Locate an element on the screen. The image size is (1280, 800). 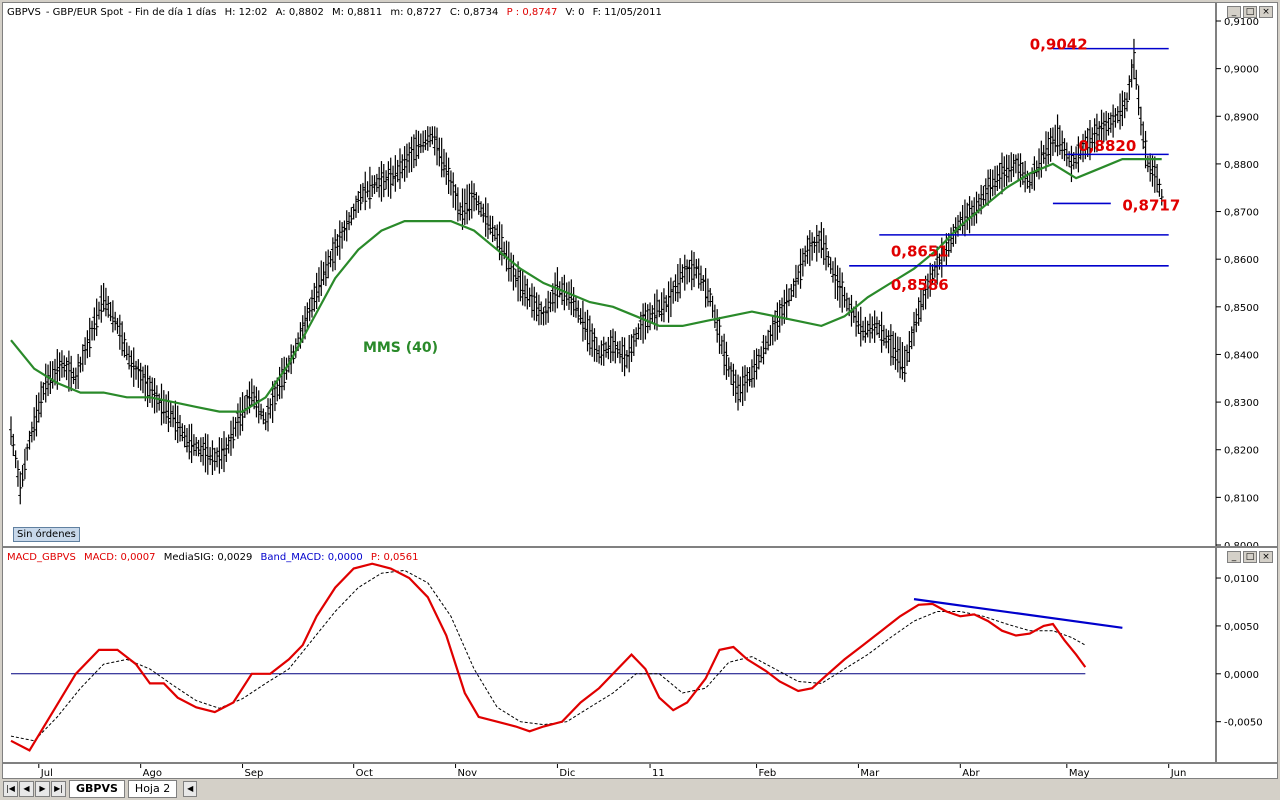
macd-band: Band_MACD: 0,0000 is located at coordinates (311, 557).